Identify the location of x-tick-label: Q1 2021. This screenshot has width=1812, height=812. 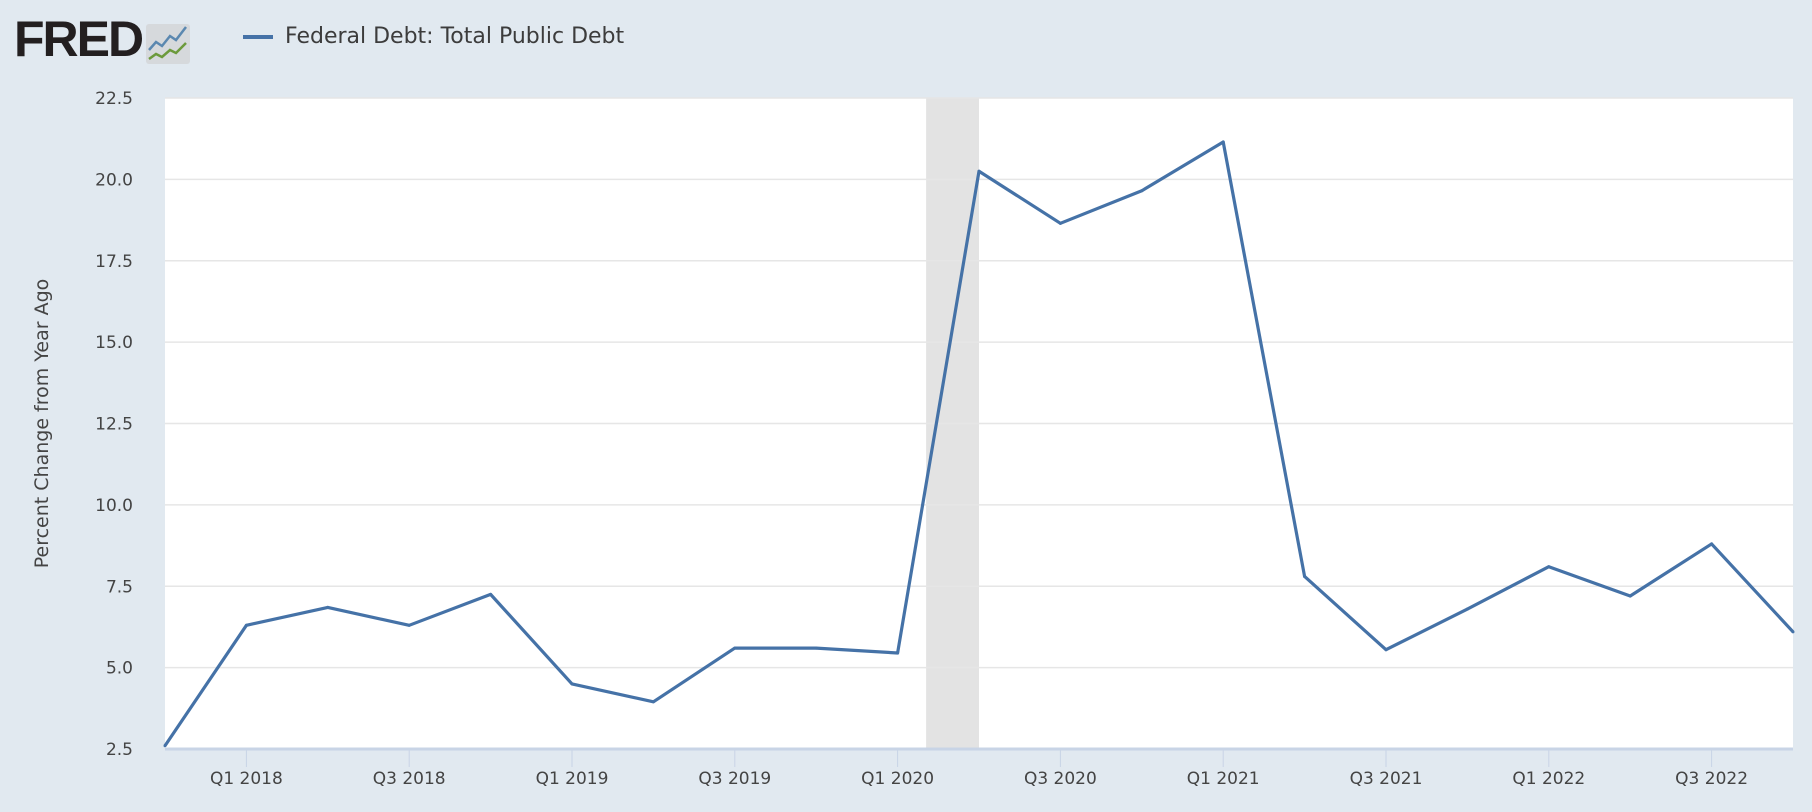
(1223, 779).